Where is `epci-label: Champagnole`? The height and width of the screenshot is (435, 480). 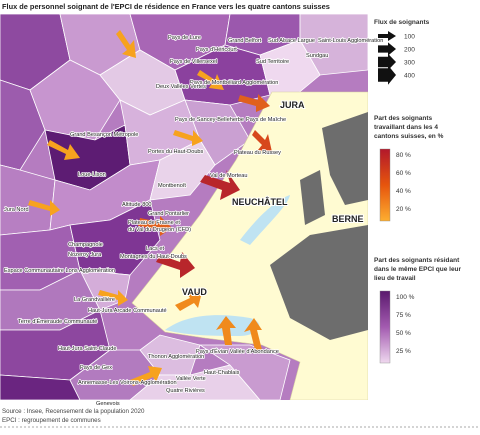 epci-label: Champagnole is located at coordinates (85, 245).